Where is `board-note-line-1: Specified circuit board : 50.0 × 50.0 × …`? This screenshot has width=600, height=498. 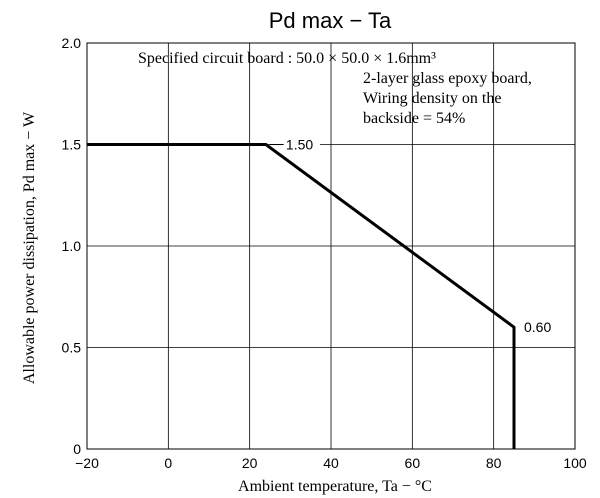 board-note-line-1: Specified circuit board : 50.0 × 50.0 × … is located at coordinates (287, 58).